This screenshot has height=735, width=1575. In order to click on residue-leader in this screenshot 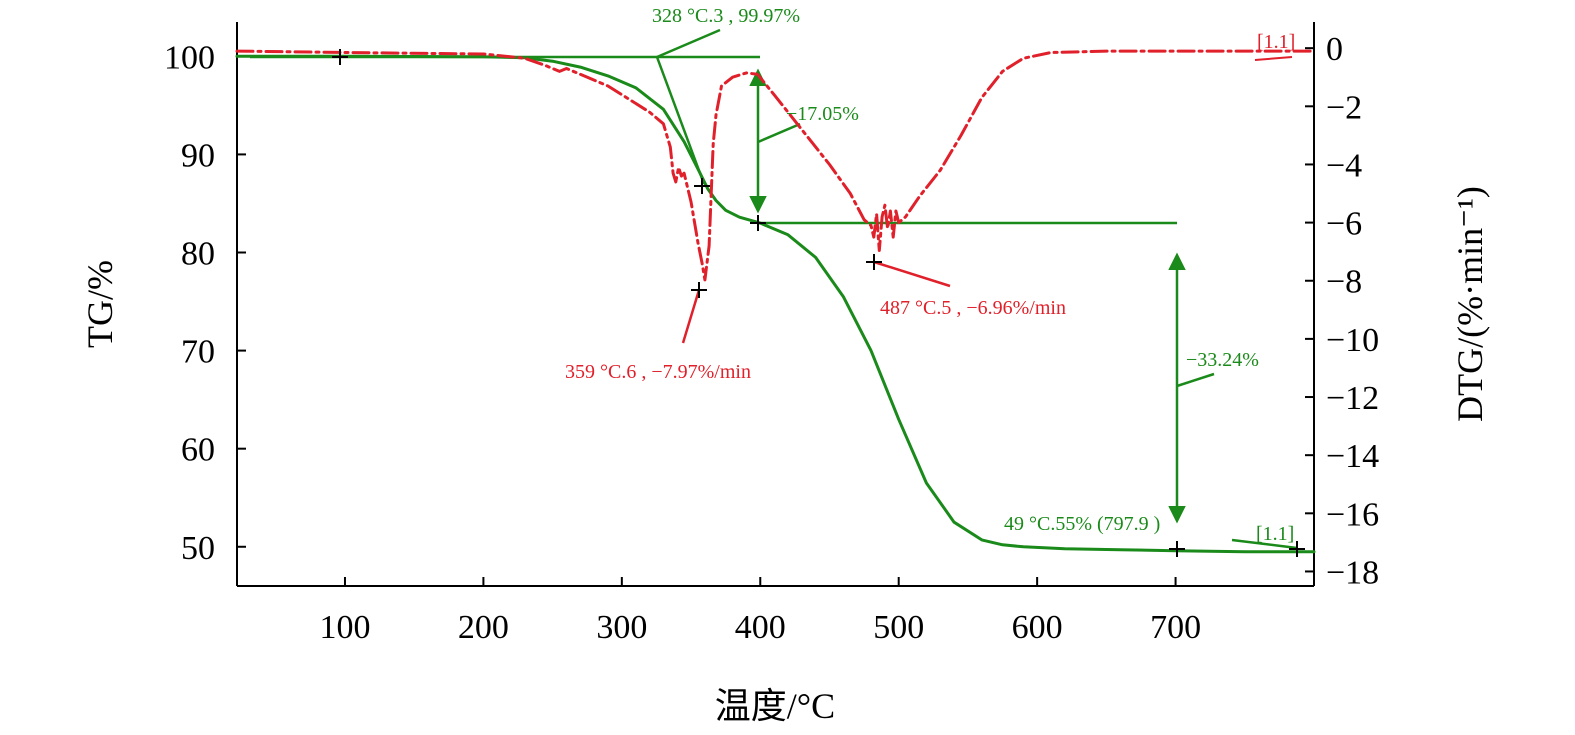, I will do `click(1264, 544)`.